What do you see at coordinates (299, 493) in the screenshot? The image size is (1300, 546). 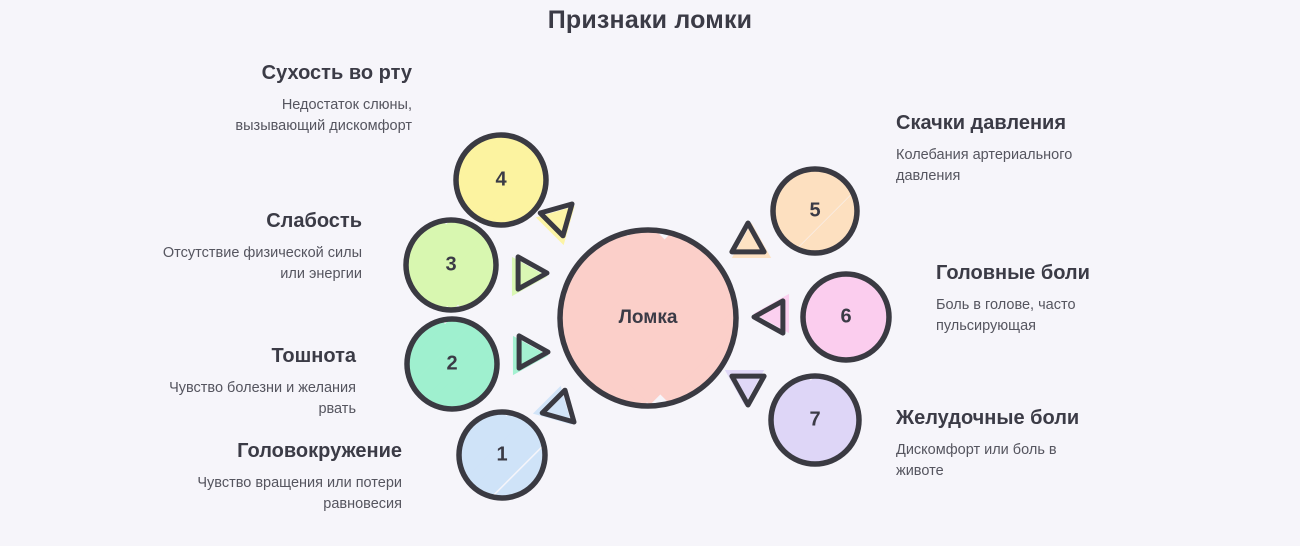 I see `symptom-description: Чувство вращения или потери равновесия` at bounding box center [299, 493].